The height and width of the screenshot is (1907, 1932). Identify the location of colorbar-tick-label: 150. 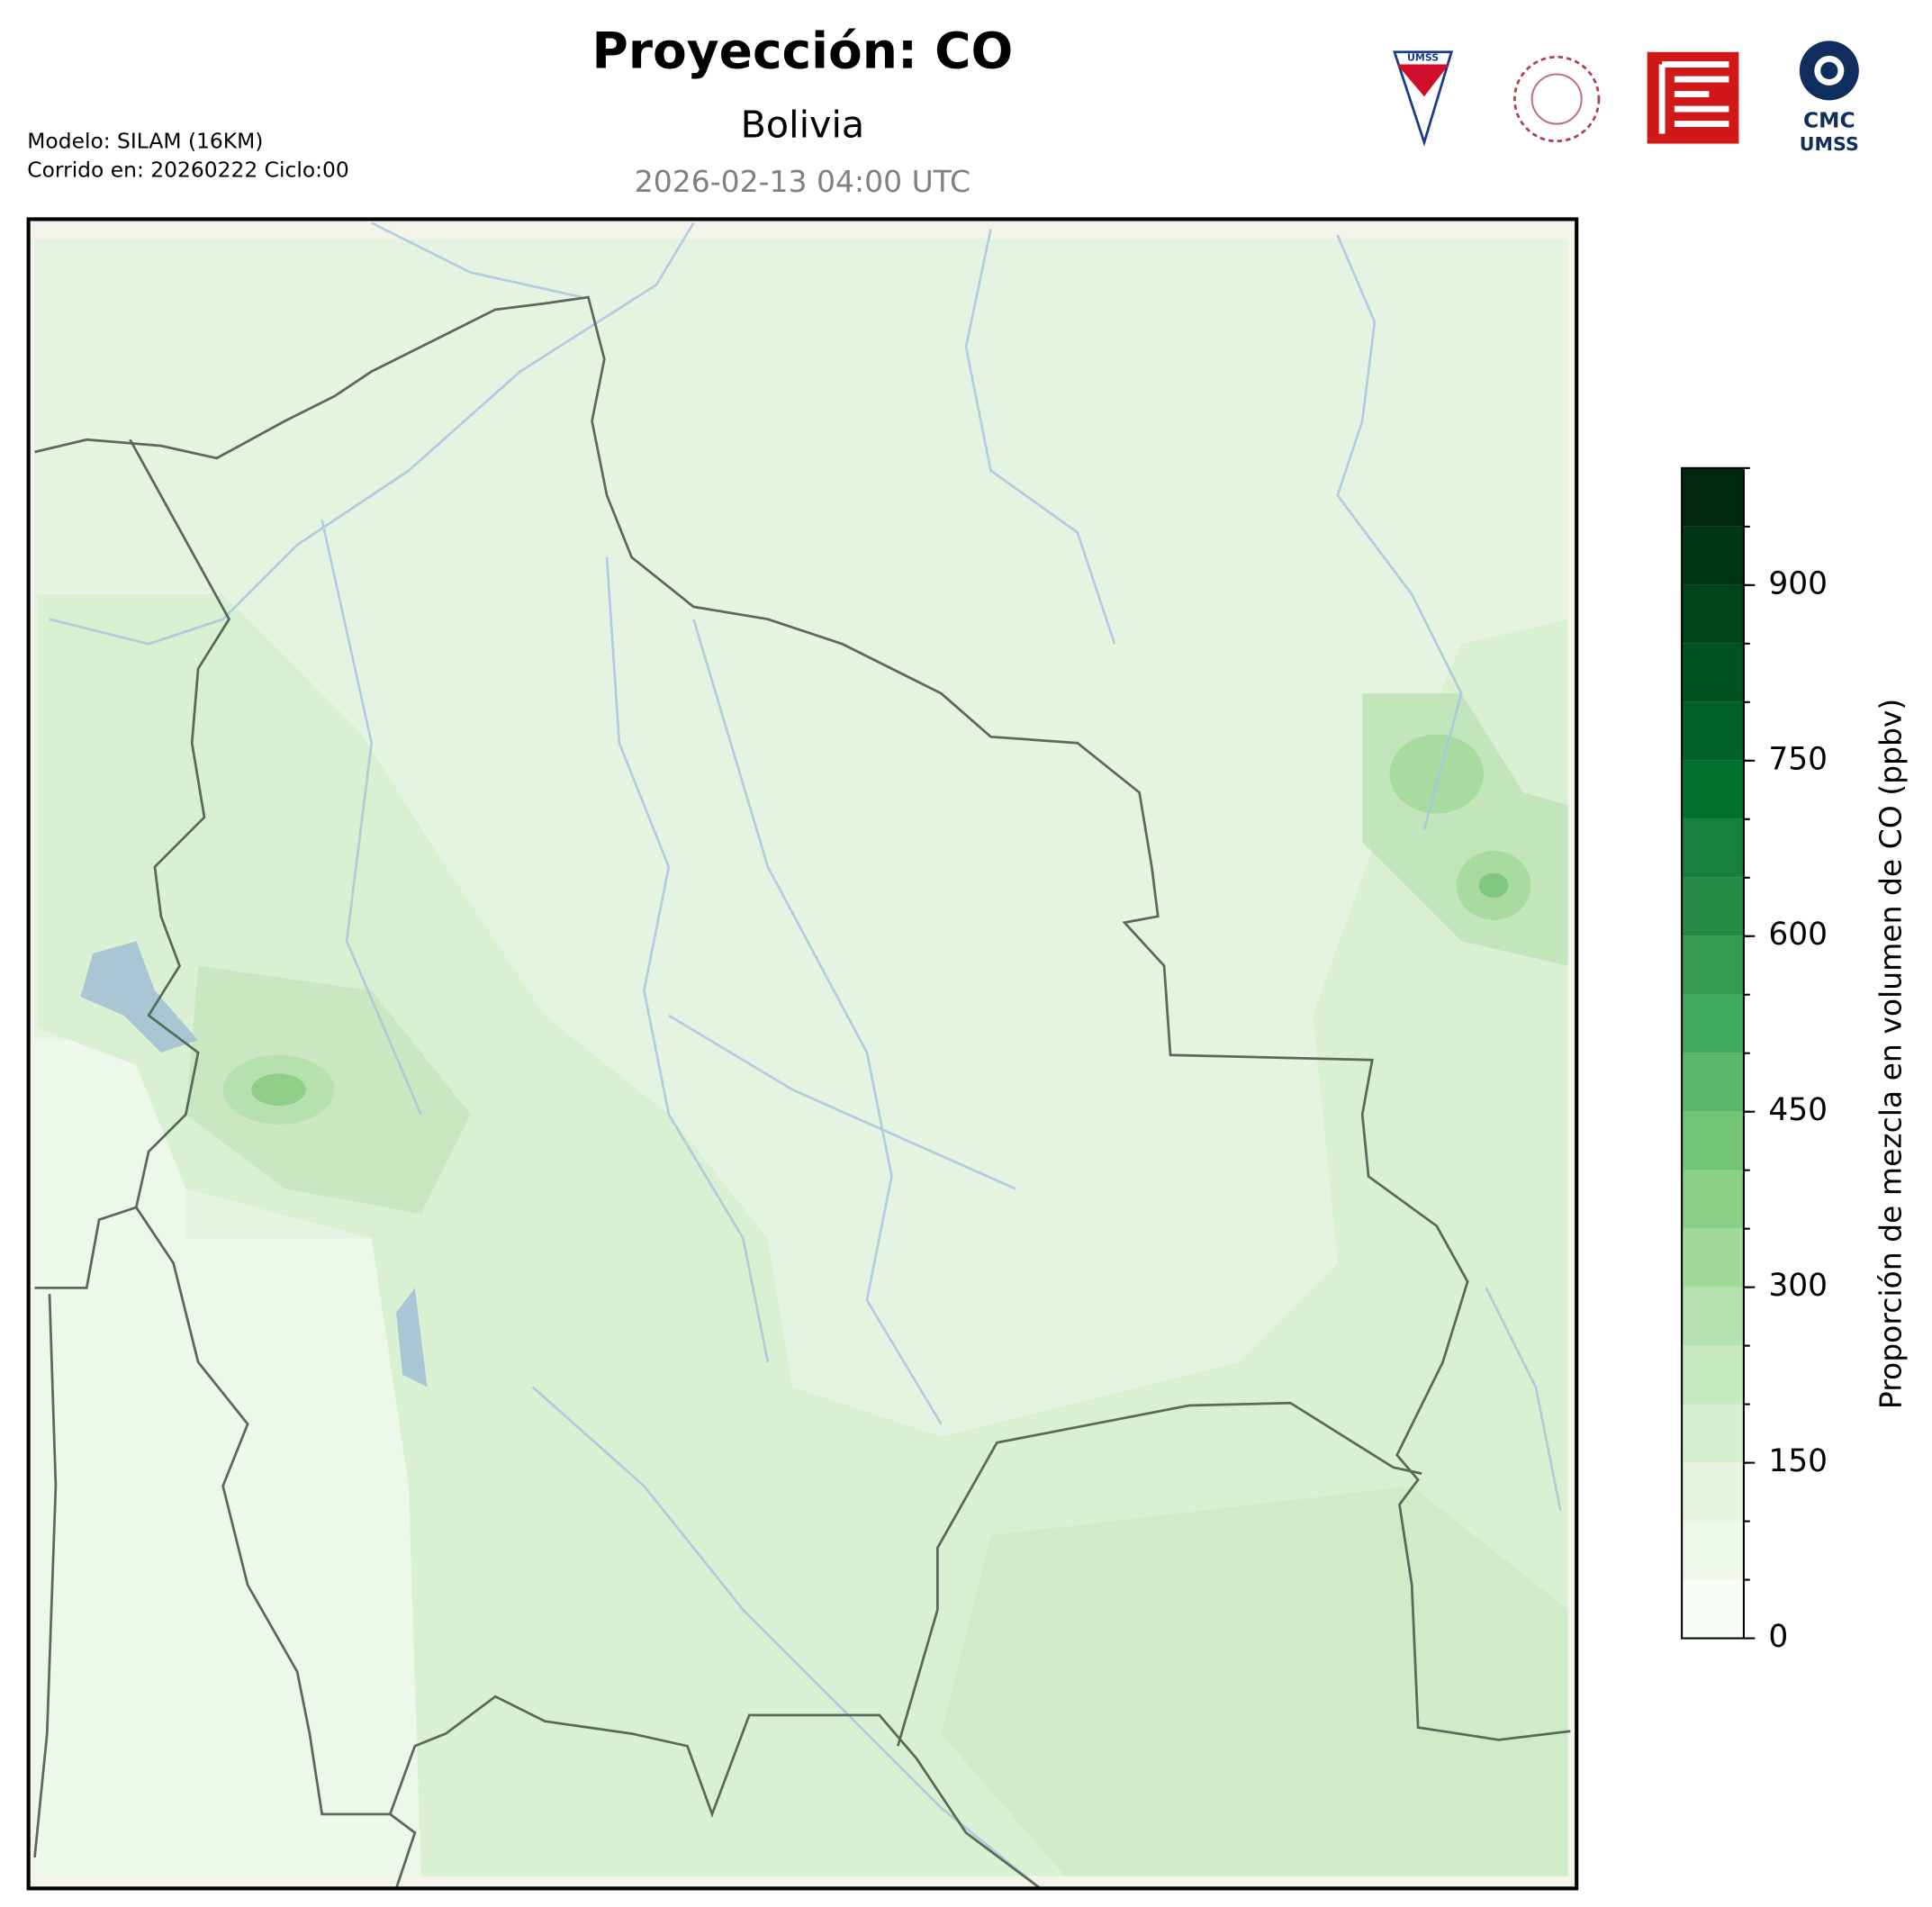
(1798, 1461).